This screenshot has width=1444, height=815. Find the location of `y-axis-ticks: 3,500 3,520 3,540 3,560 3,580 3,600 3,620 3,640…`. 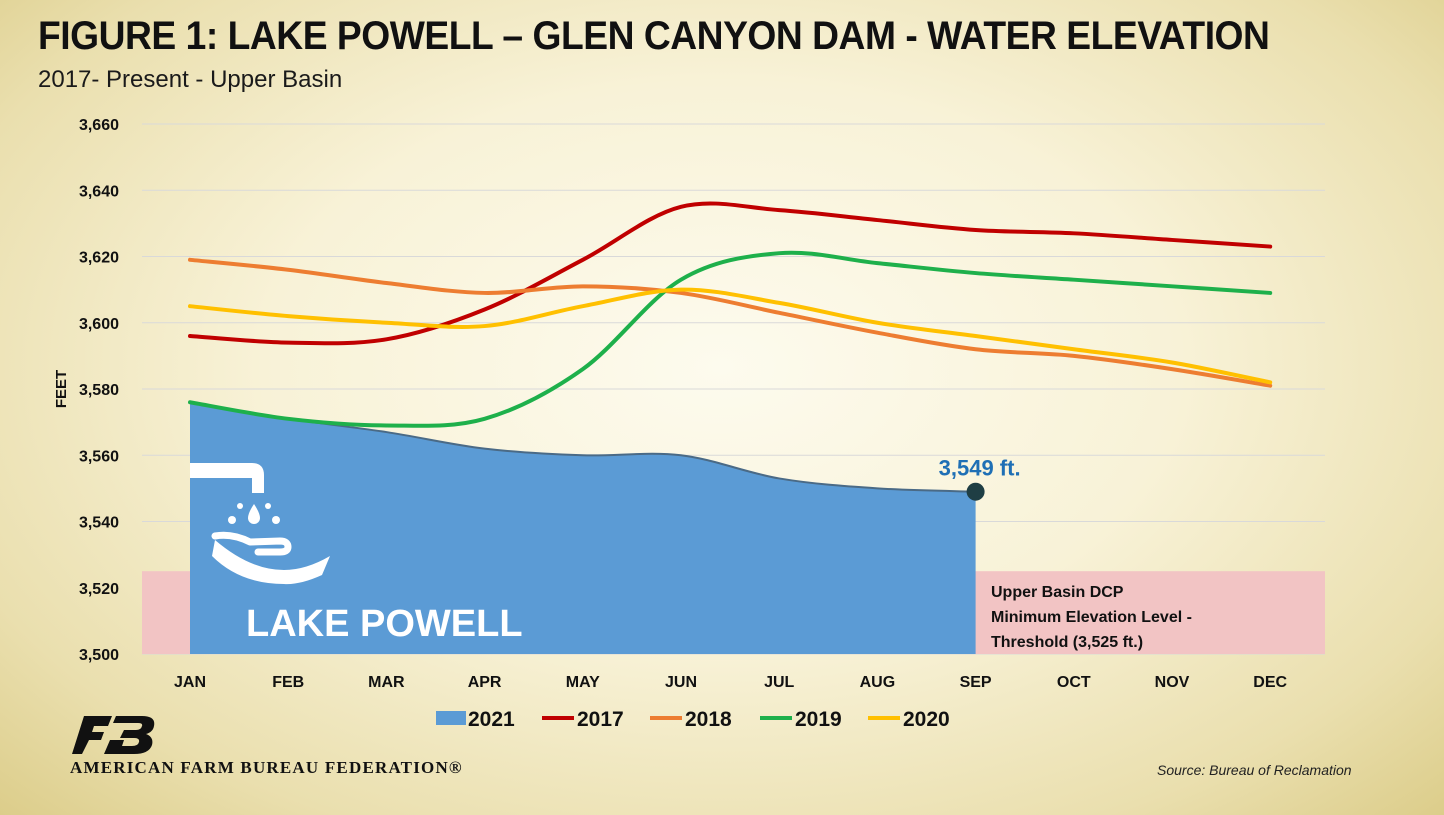

y-axis-ticks: 3,500 3,520 3,540 3,560 3,580 3,600 3,620 3,640… is located at coordinates (99, 390).